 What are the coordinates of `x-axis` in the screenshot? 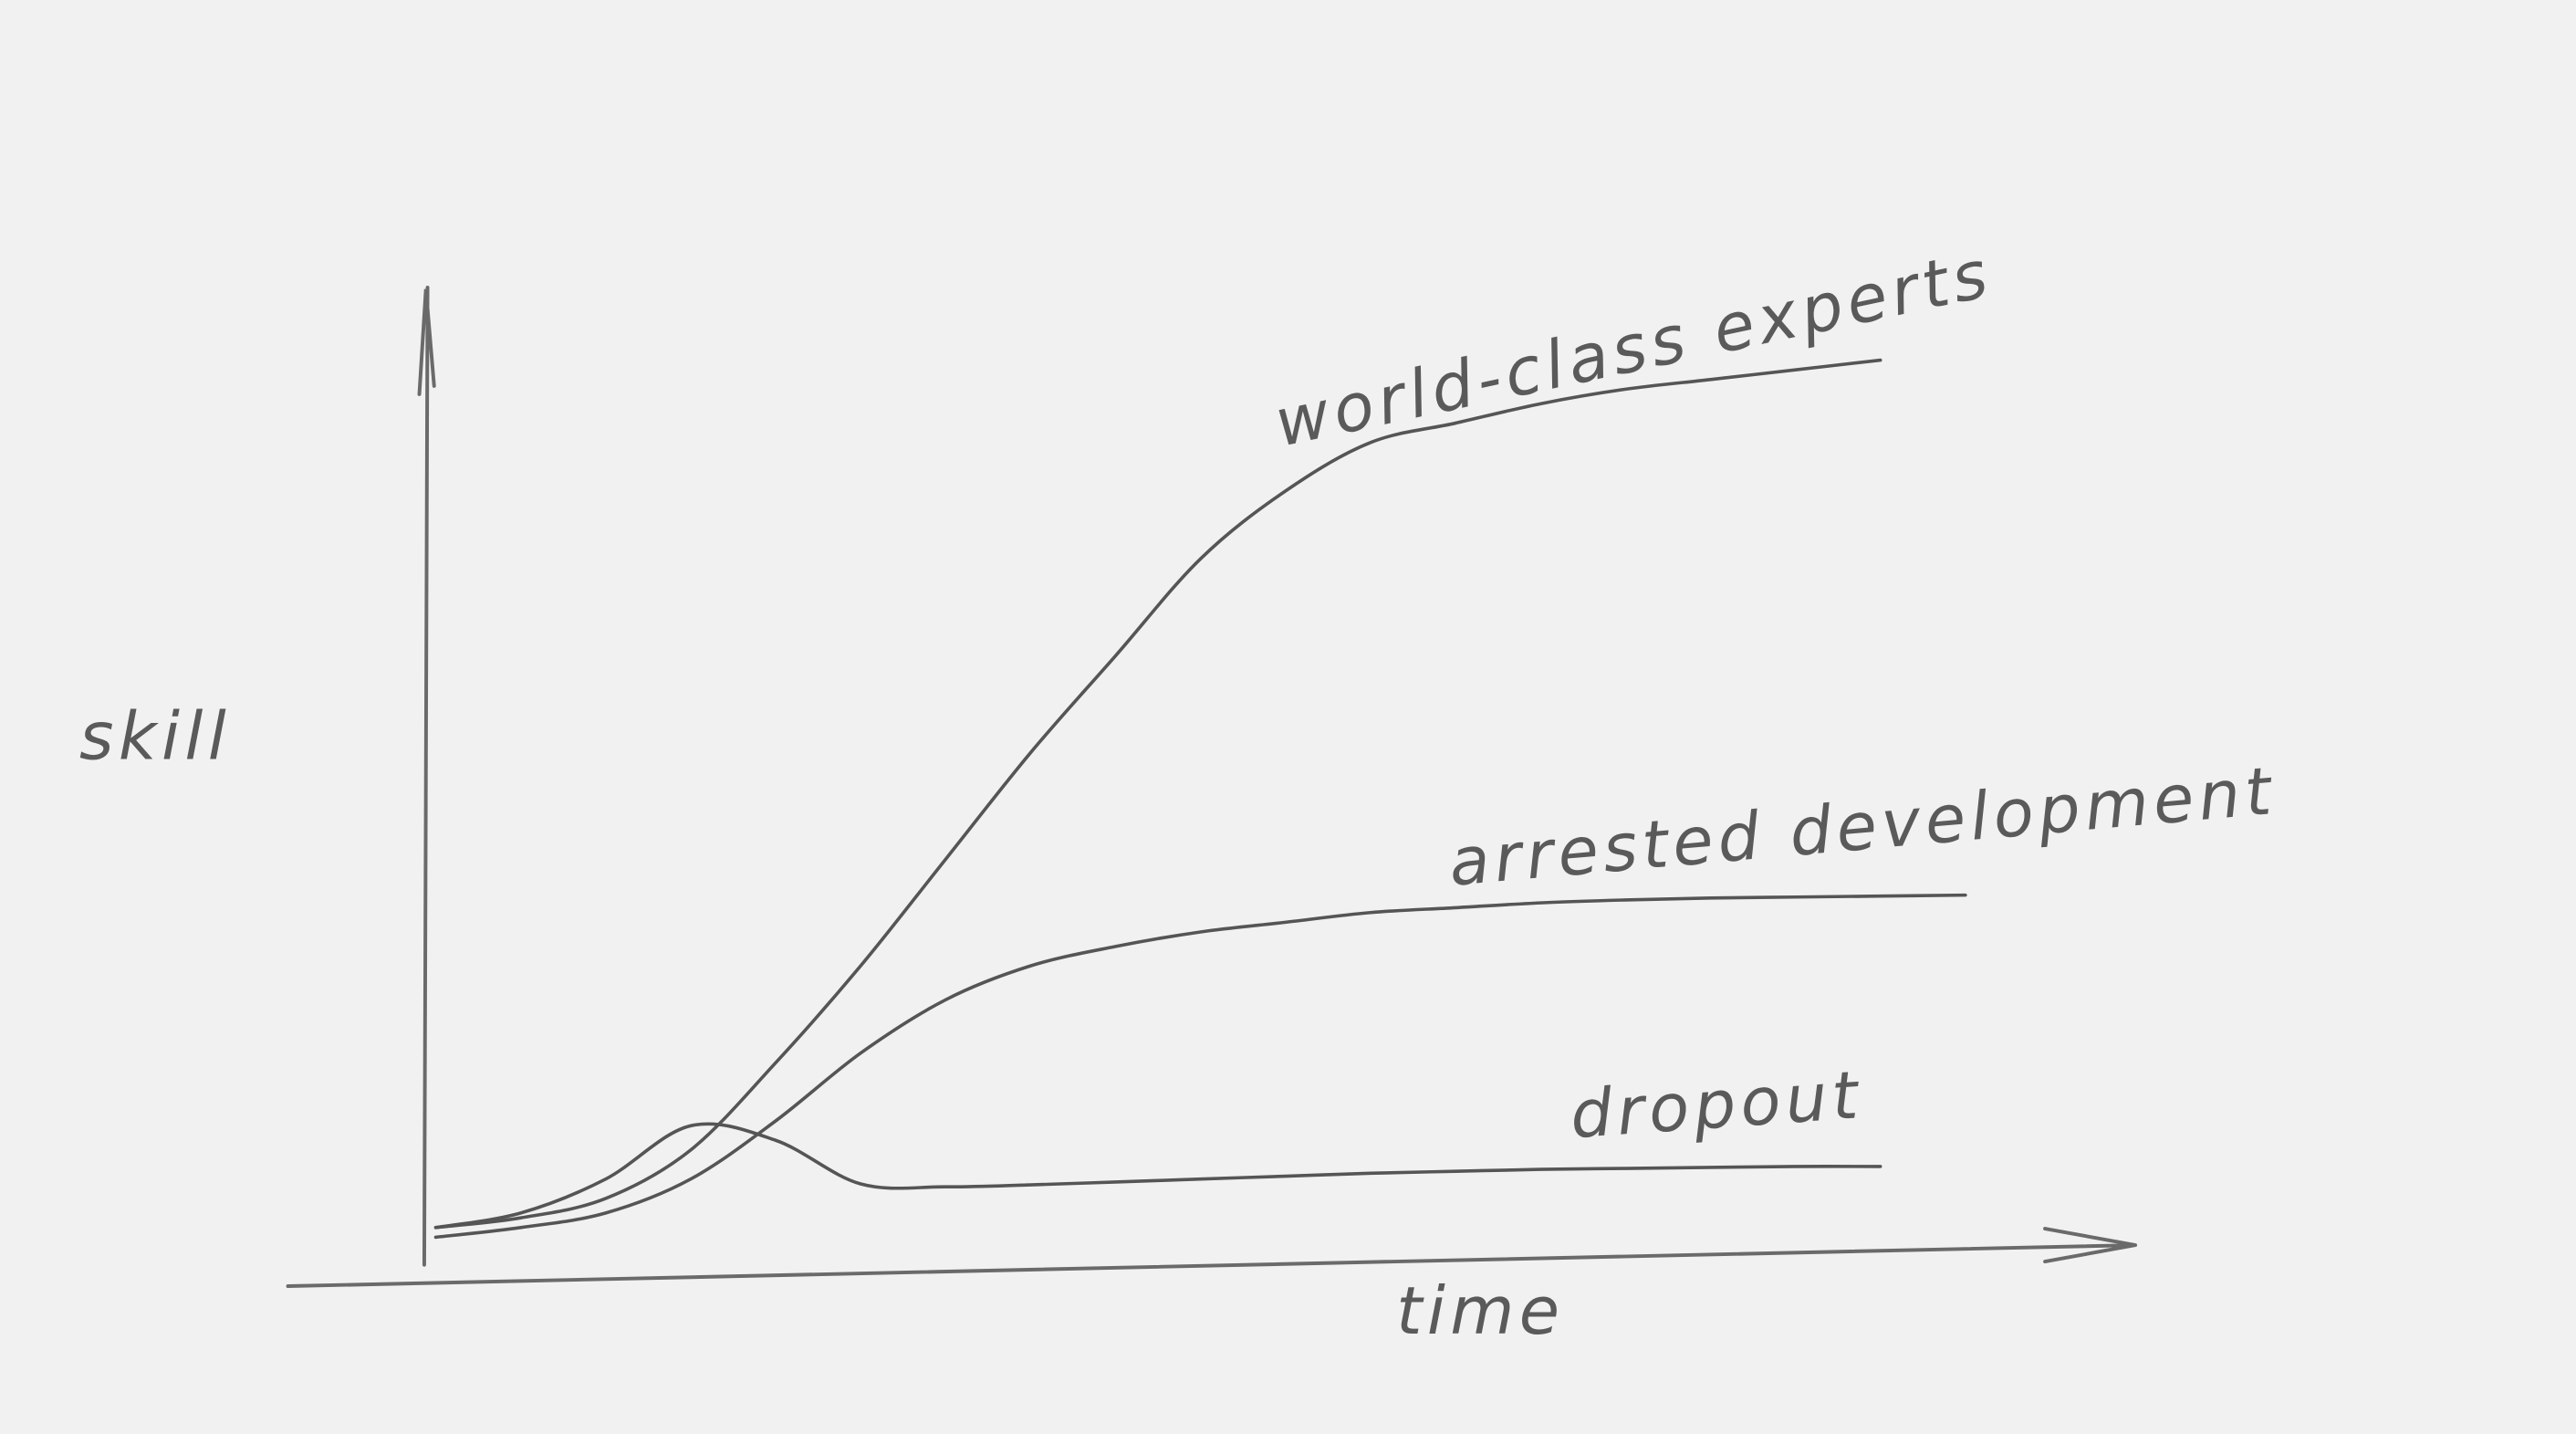 It's located at (1212, 1258).